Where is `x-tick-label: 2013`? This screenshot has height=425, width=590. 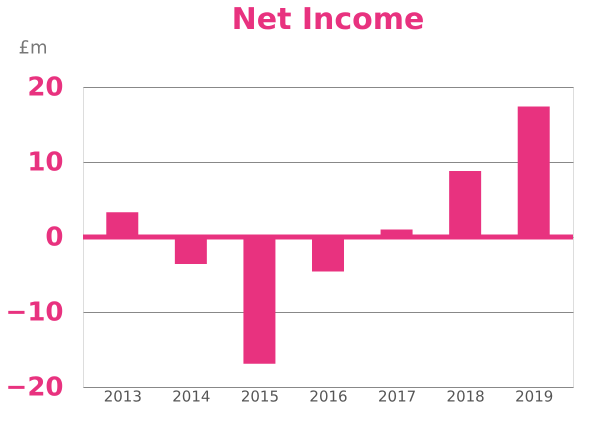 x-tick-label: 2013 is located at coordinates (123, 397).